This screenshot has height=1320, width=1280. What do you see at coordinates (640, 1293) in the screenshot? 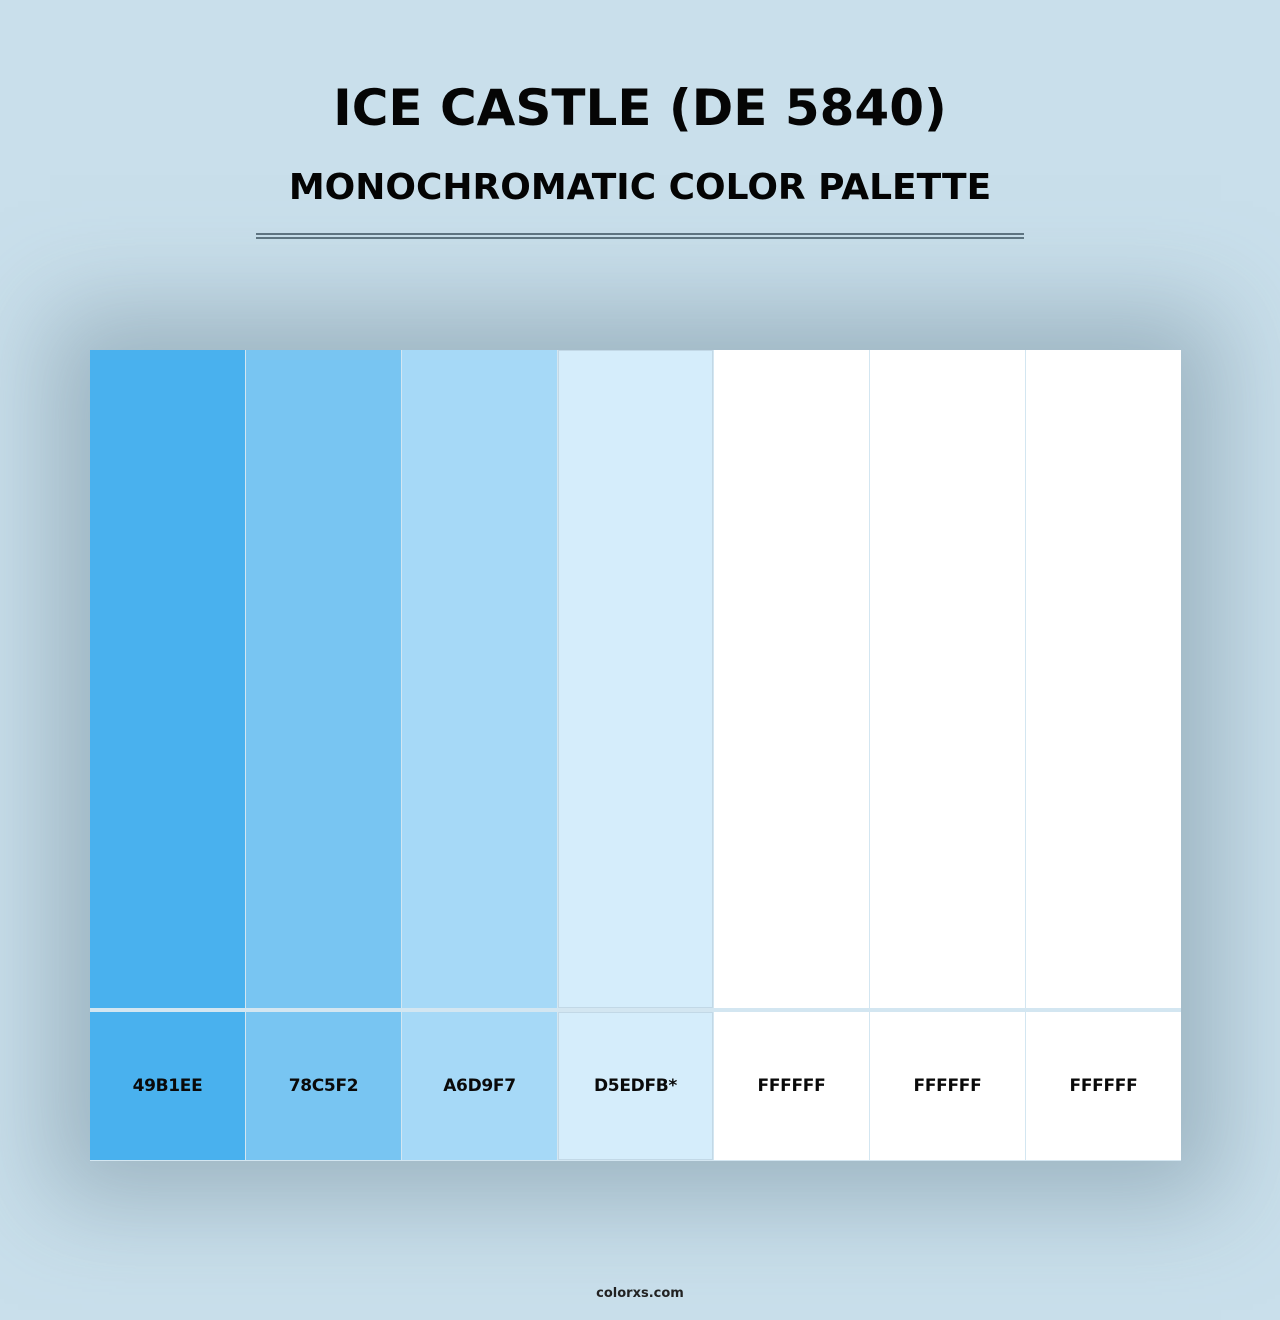
I see `site-footer-link: colorxs.com` at bounding box center [640, 1293].